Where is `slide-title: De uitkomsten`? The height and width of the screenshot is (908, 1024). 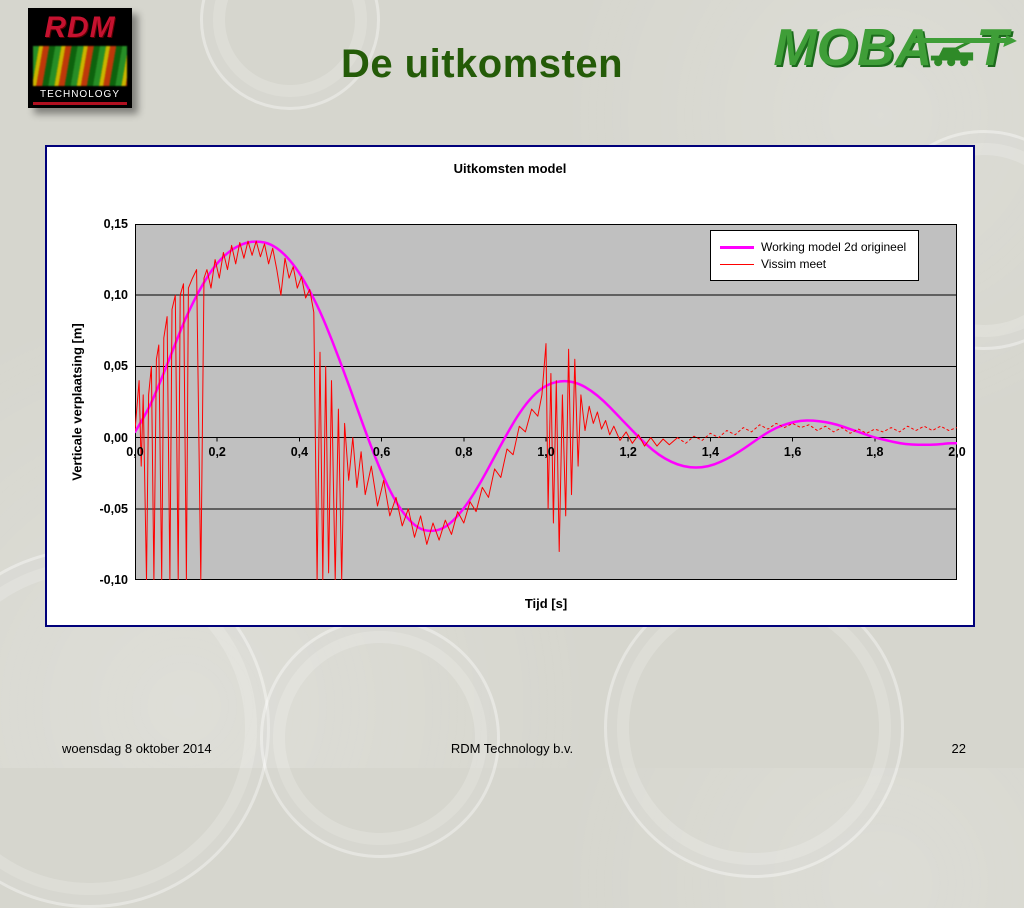
slide-title: De uitkomsten is located at coordinates (482, 64).